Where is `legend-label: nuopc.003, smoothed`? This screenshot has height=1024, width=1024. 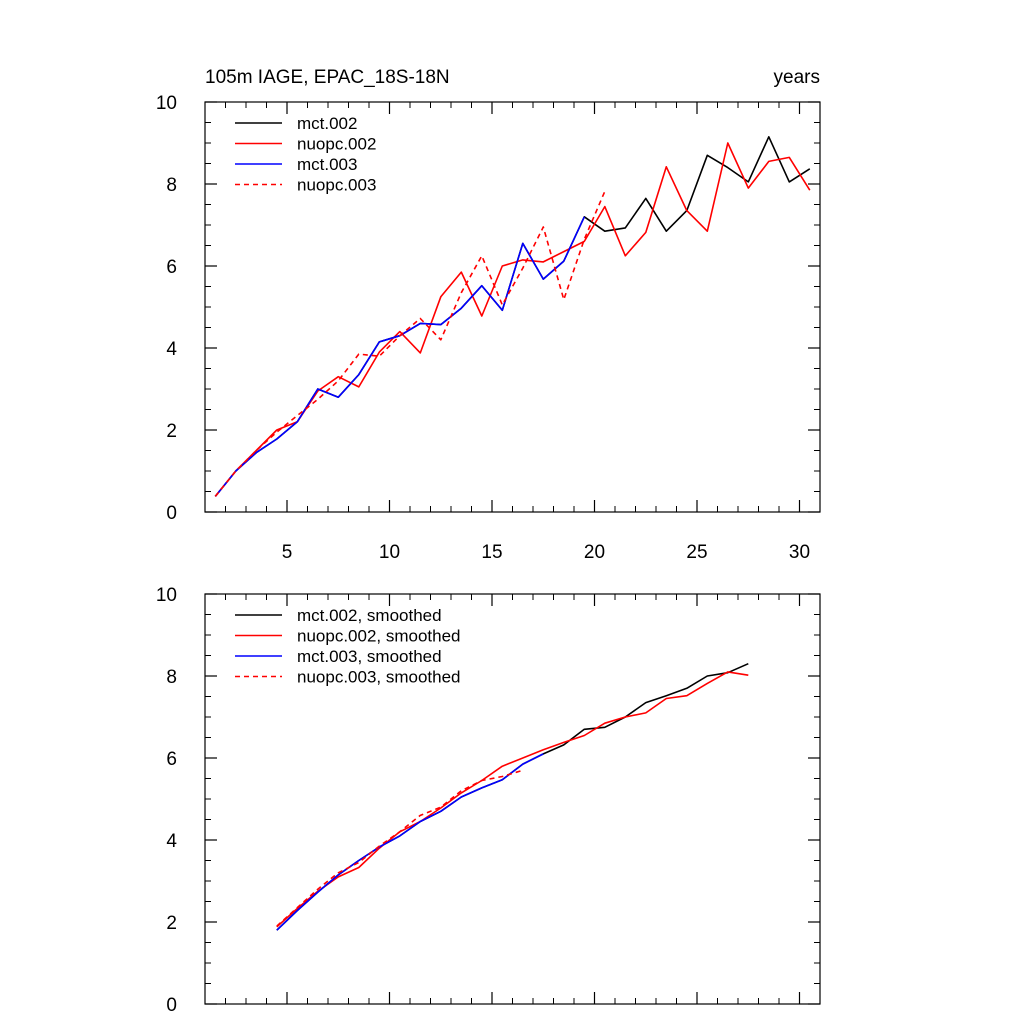
legend-label: nuopc.003, smoothed is located at coordinates (379, 677).